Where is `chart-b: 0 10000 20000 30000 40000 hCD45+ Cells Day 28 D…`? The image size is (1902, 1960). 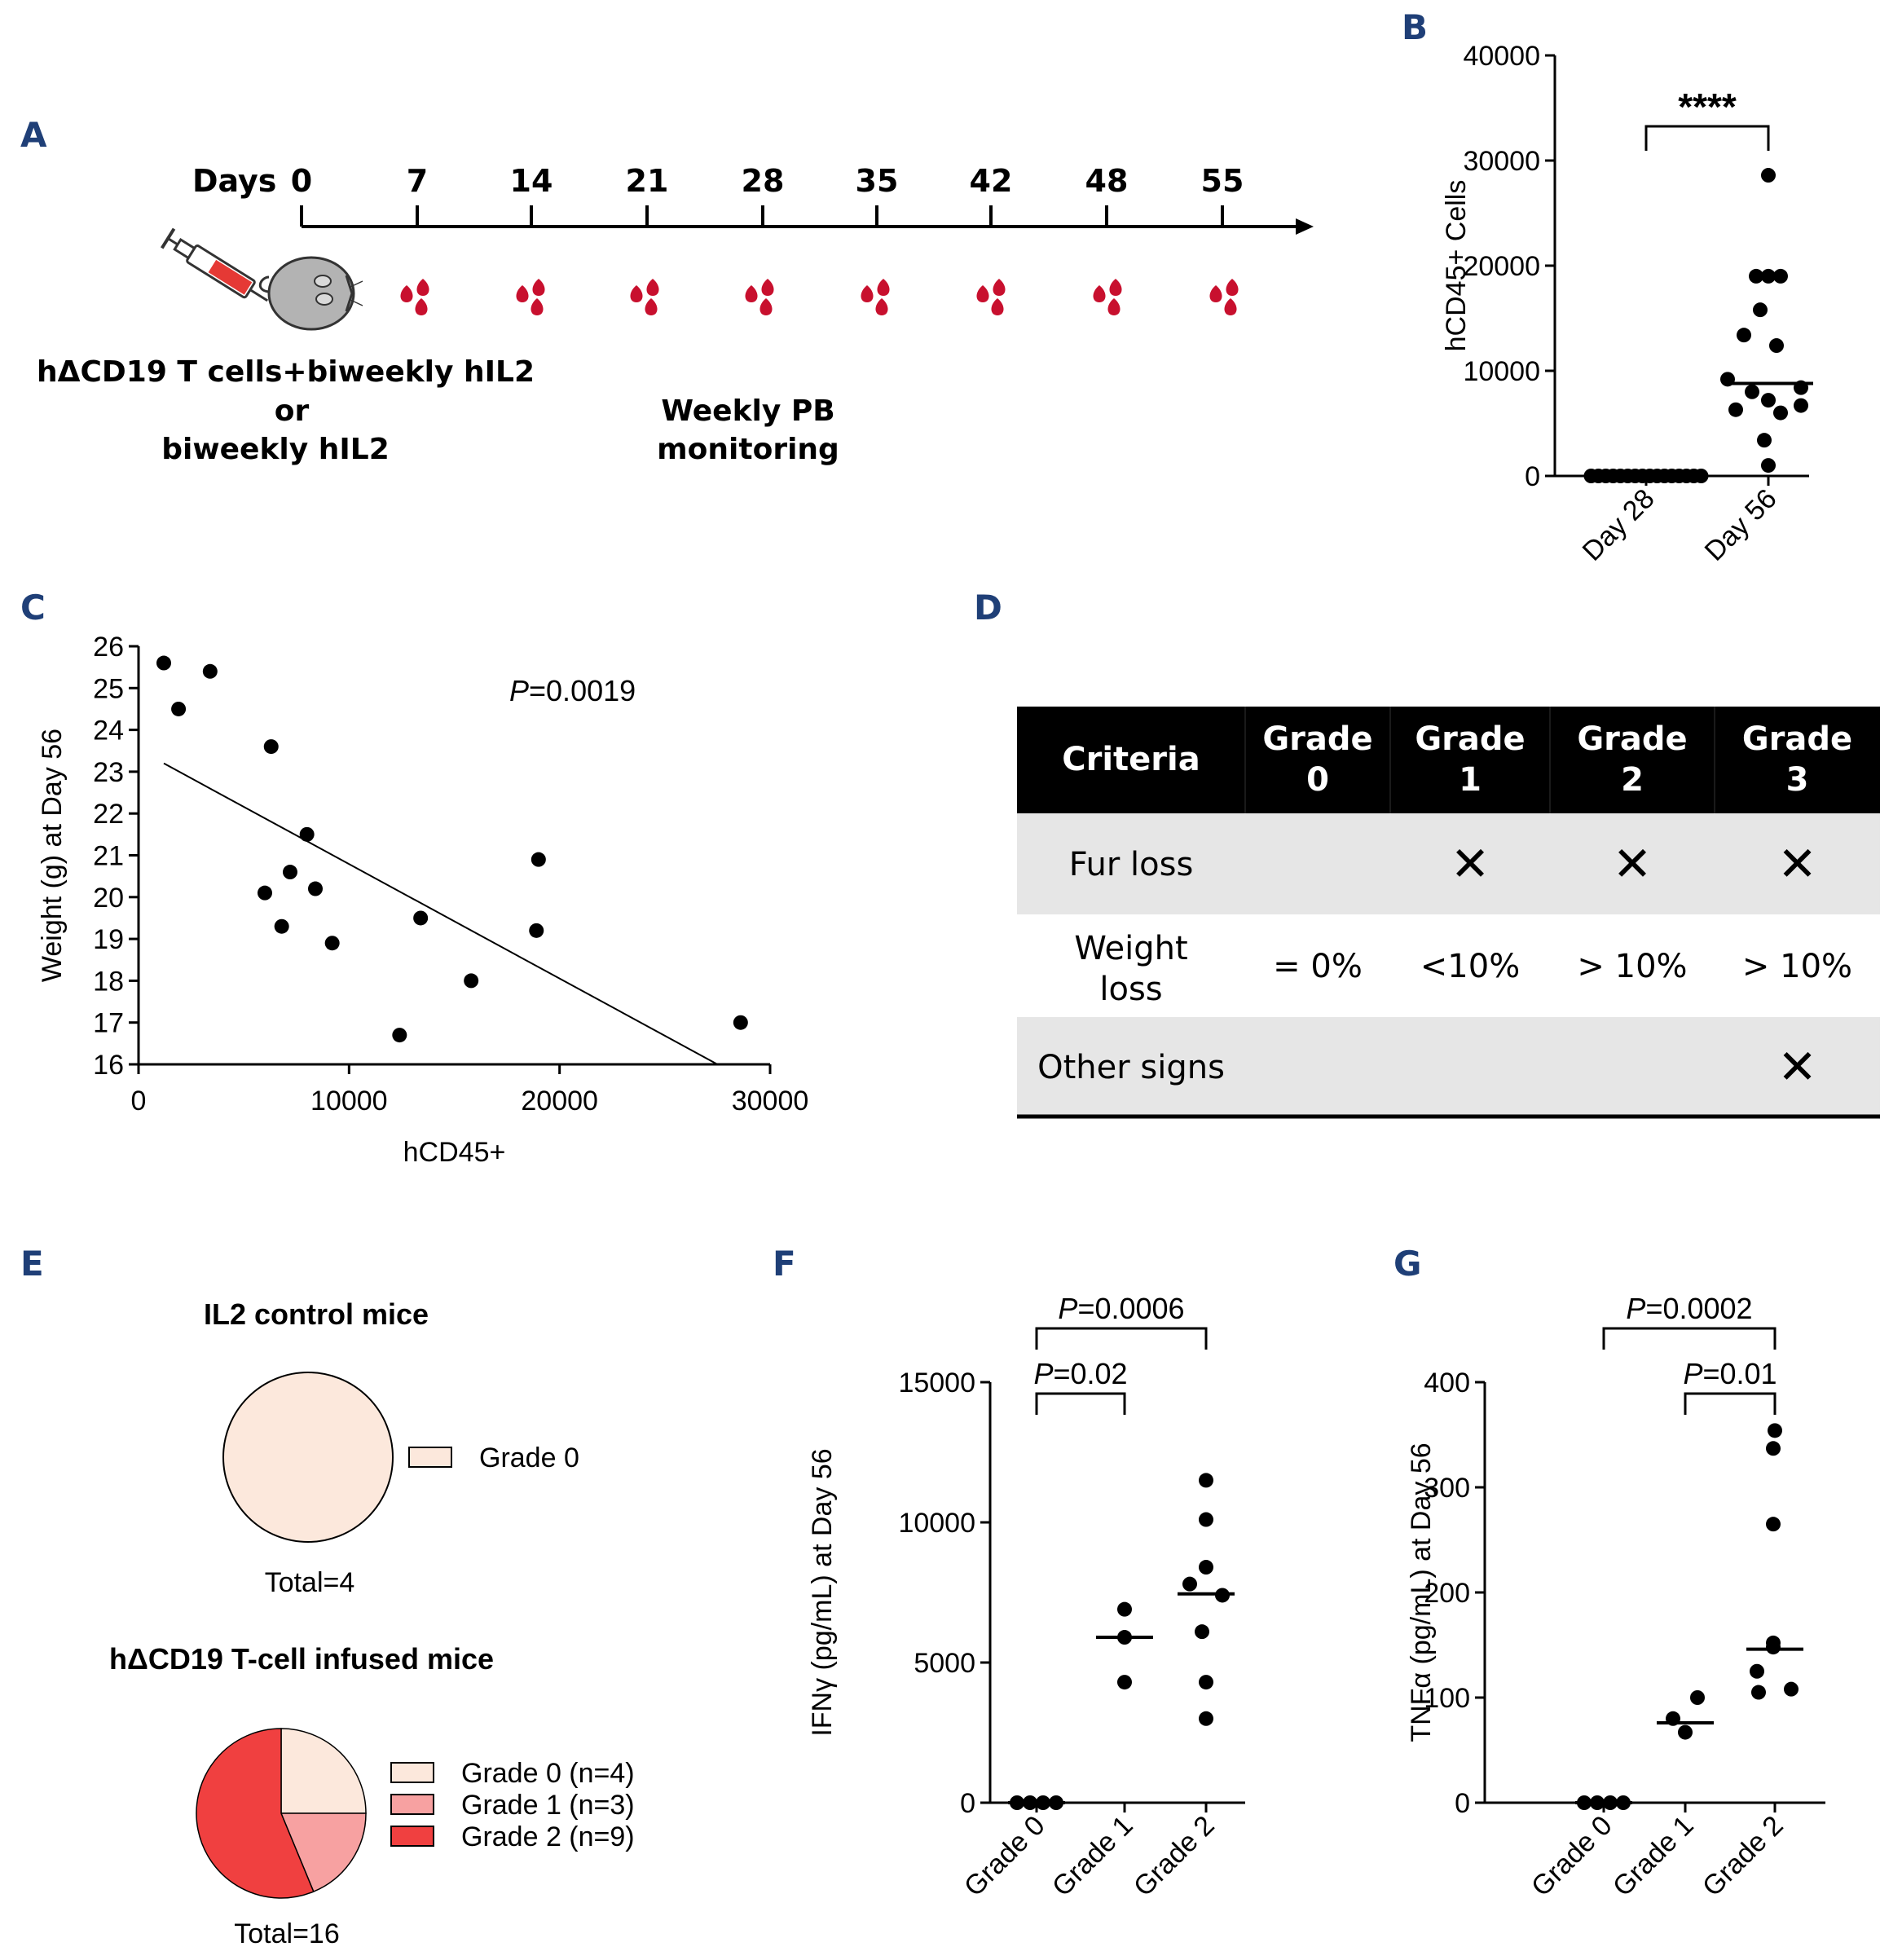 chart-b: 0 10000 20000 30000 40000 hCD45+ Cells Day 28 D… is located at coordinates (1627, 304).